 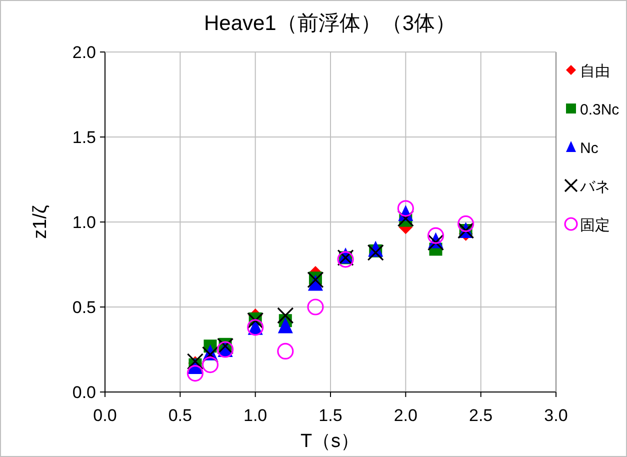 What do you see at coordinates (594, 187) in the screenshot?
I see `legend-label: バネ` at bounding box center [594, 187].